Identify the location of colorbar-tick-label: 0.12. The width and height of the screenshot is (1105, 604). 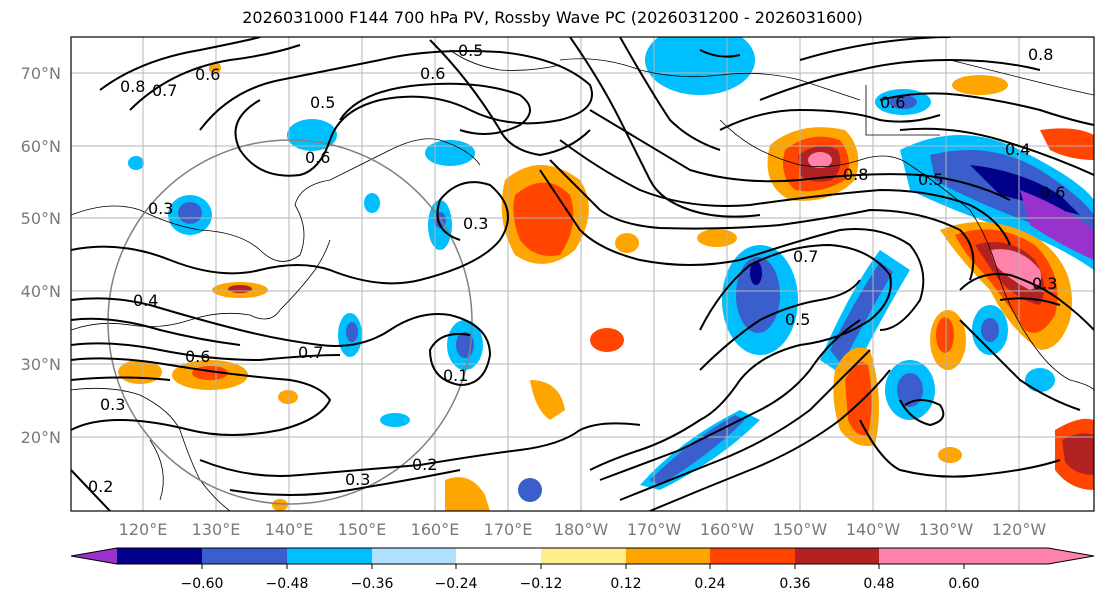
(625, 584).